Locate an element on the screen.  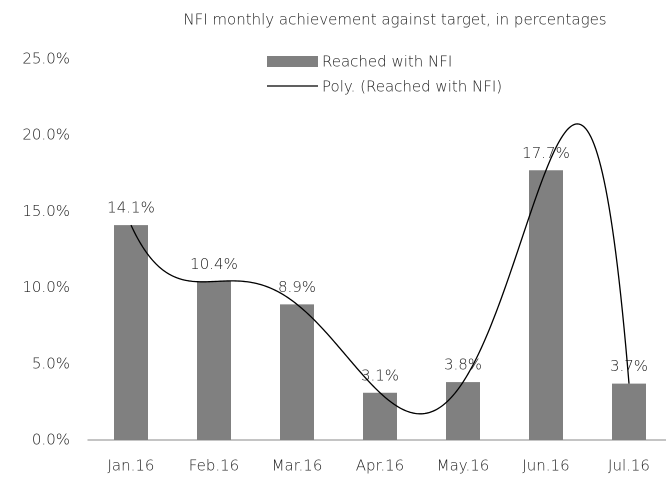
legend-swatch is located at coordinates (292, 61).